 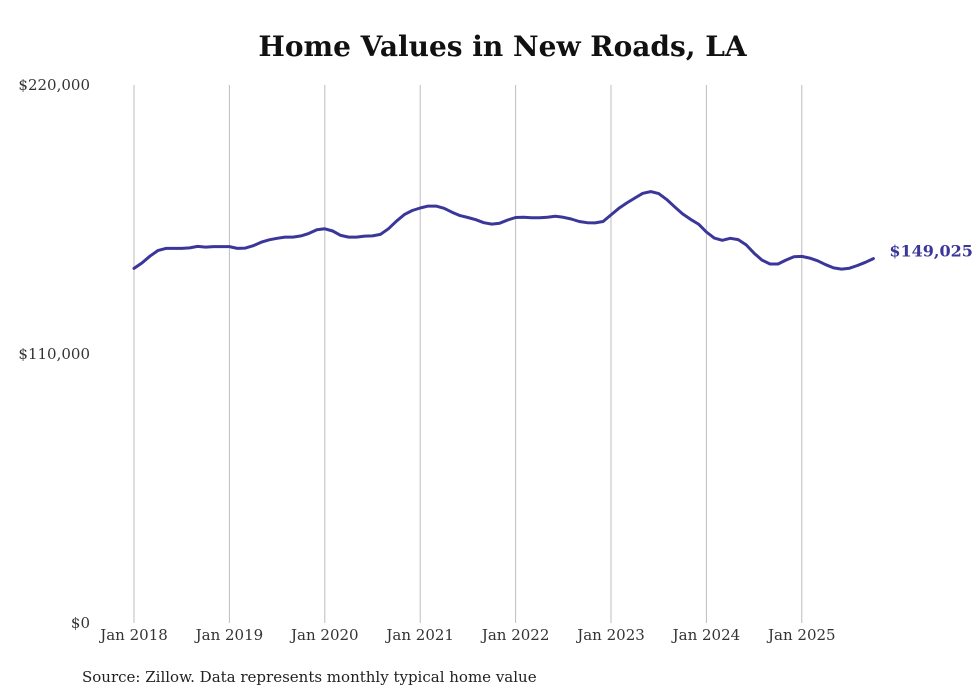 I want to click on x-tick-label: Jan 2025, so click(x=801, y=635).